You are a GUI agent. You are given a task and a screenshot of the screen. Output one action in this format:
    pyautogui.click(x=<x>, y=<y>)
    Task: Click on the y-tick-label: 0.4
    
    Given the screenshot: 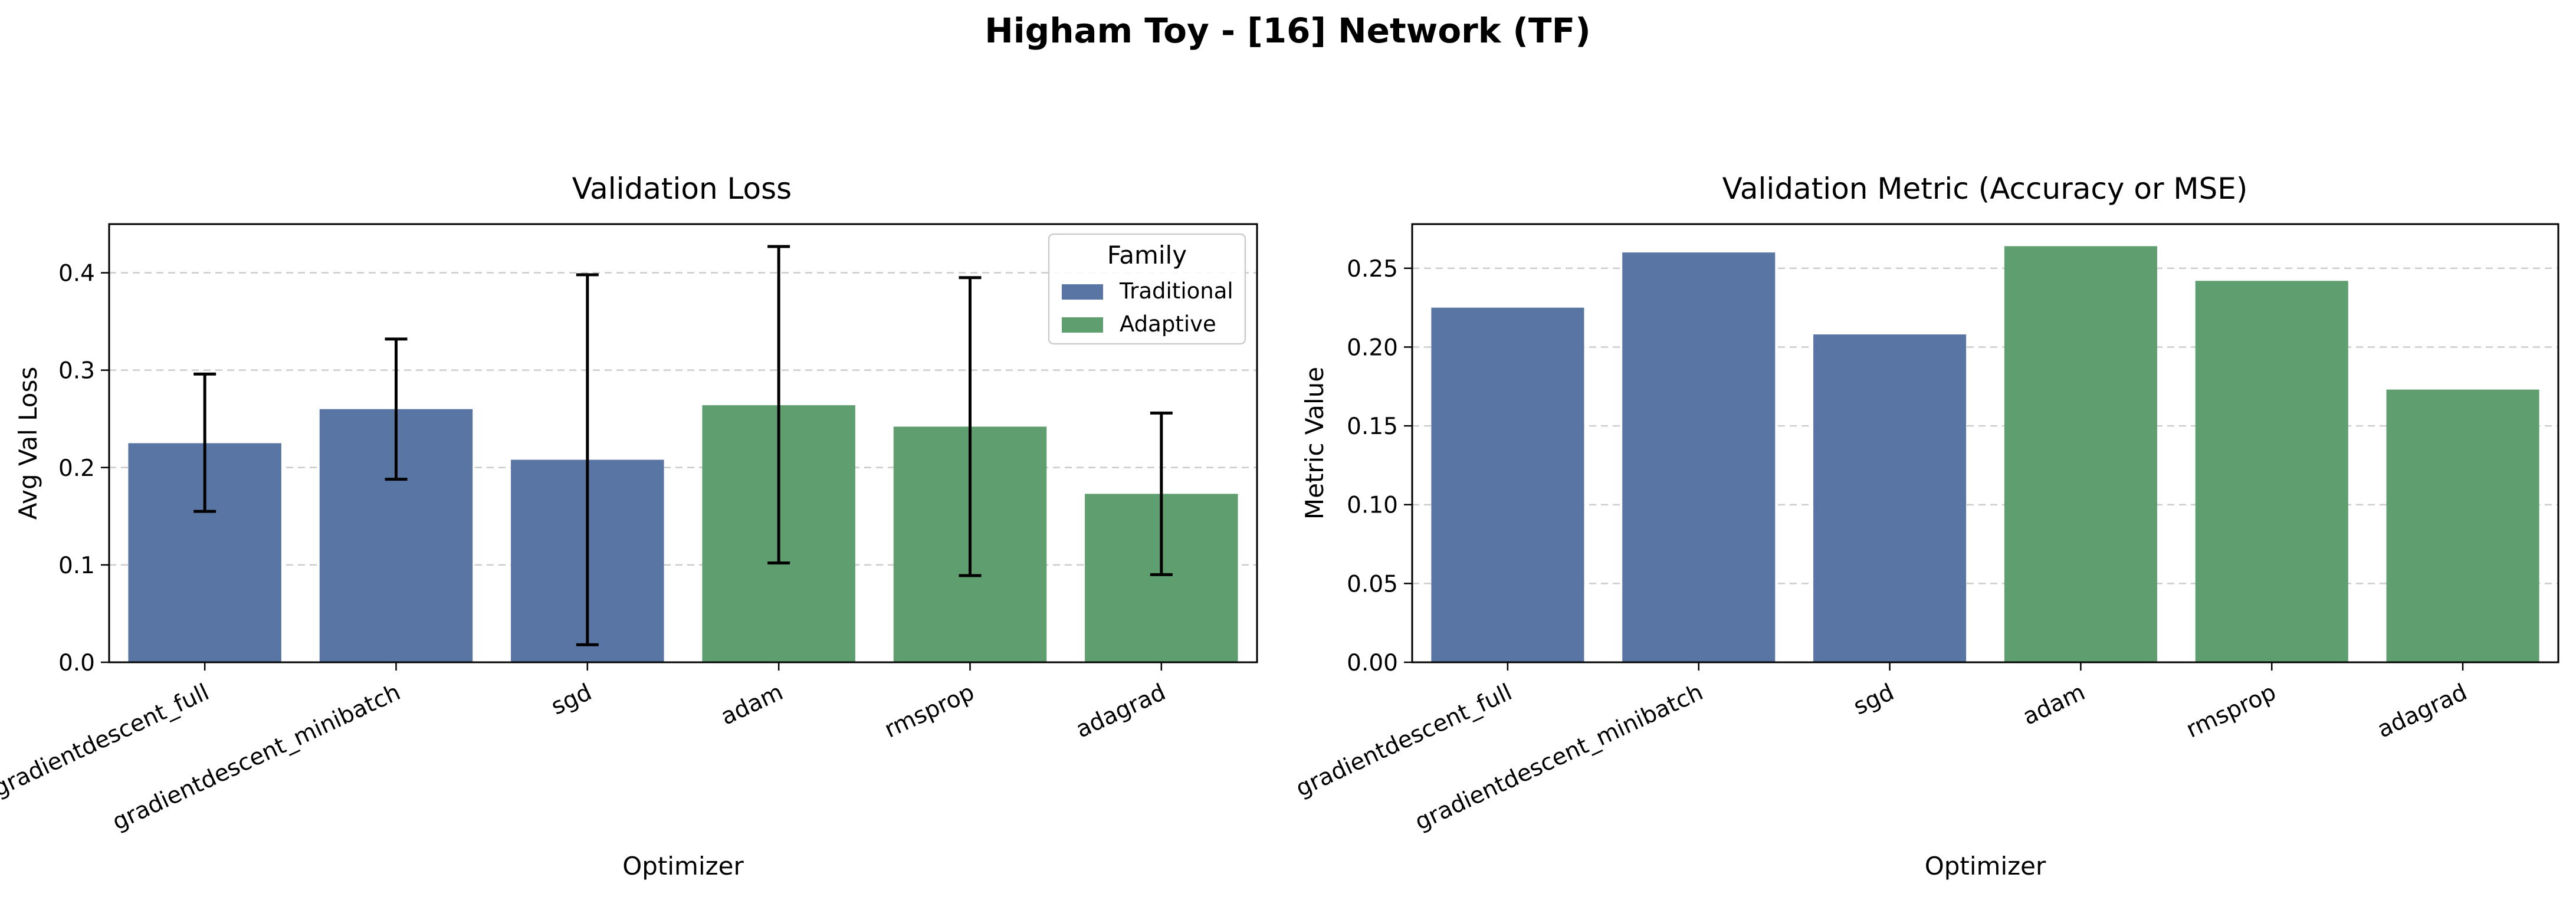 What is the action you would take?
    pyautogui.click(x=76, y=274)
    